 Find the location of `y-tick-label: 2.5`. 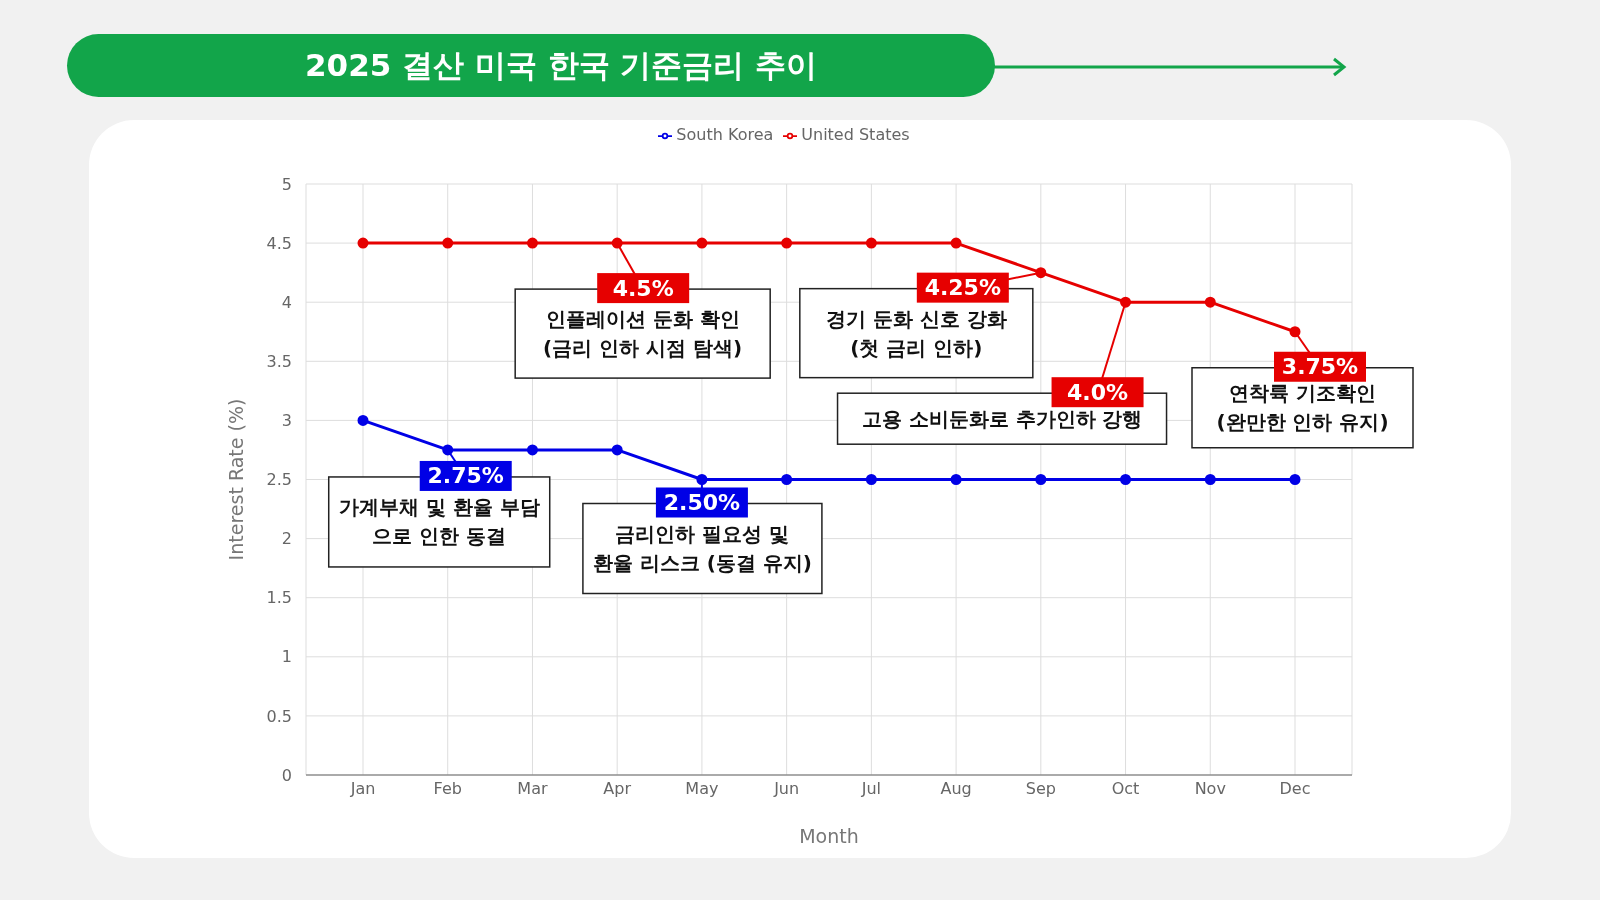

y-tick-label: 2.5 is located at coordinates (279, 480).